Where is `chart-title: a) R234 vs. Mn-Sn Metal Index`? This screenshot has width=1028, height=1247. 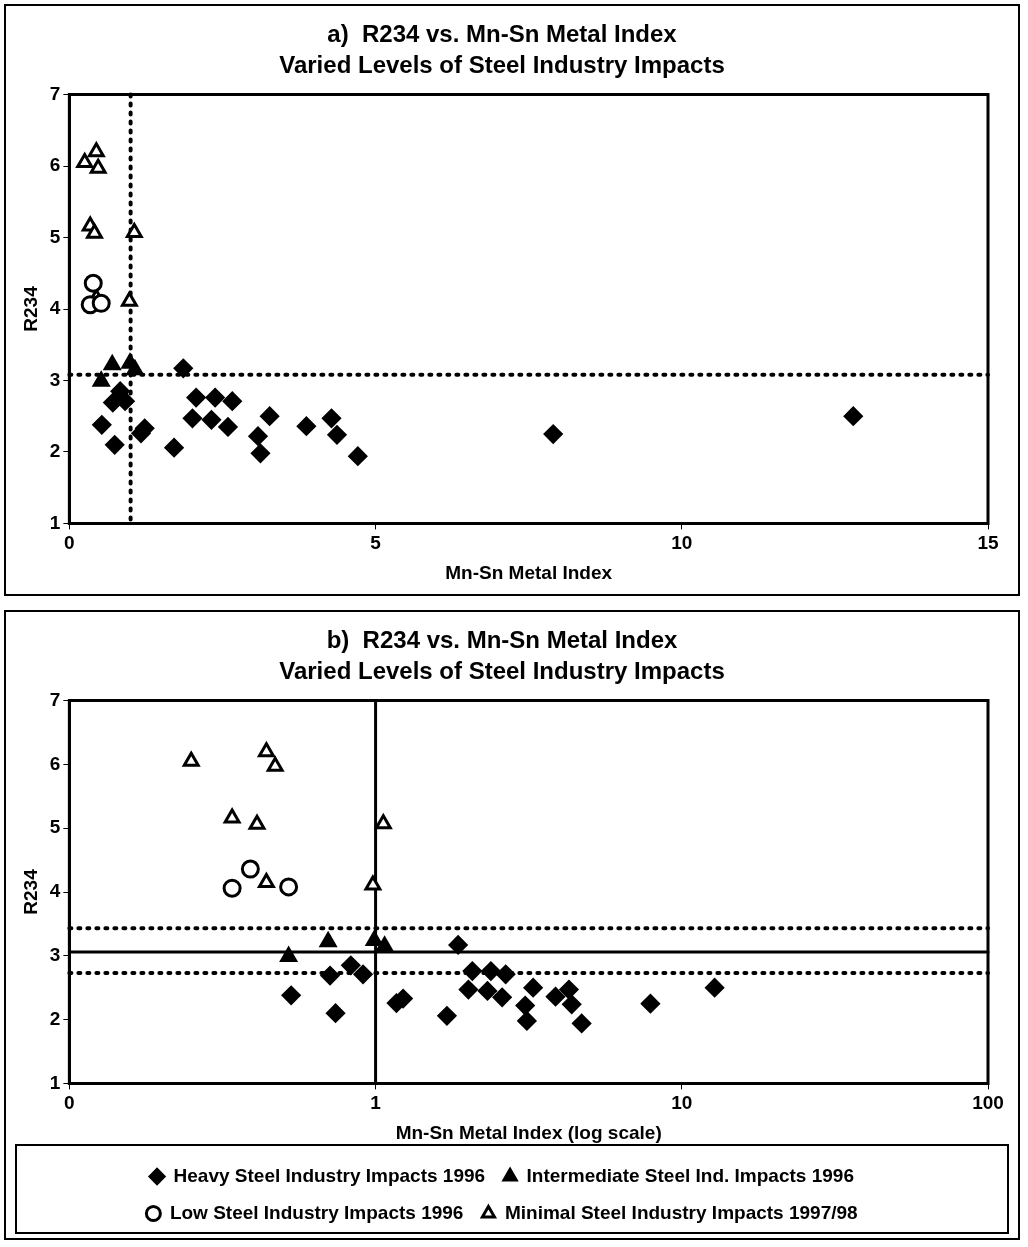 chart-title: a) R234 vs. Mn-Sn Metal Index is located at coordinates (502, 34).